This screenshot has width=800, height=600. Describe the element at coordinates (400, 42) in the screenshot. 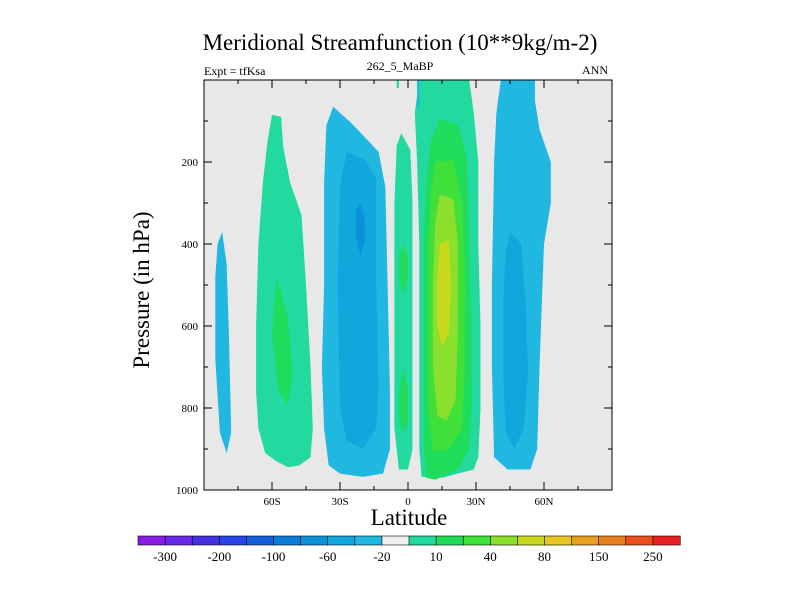

I see `chart-title: Meridional Streamfunction (10**9kg/m-2)` at that location.